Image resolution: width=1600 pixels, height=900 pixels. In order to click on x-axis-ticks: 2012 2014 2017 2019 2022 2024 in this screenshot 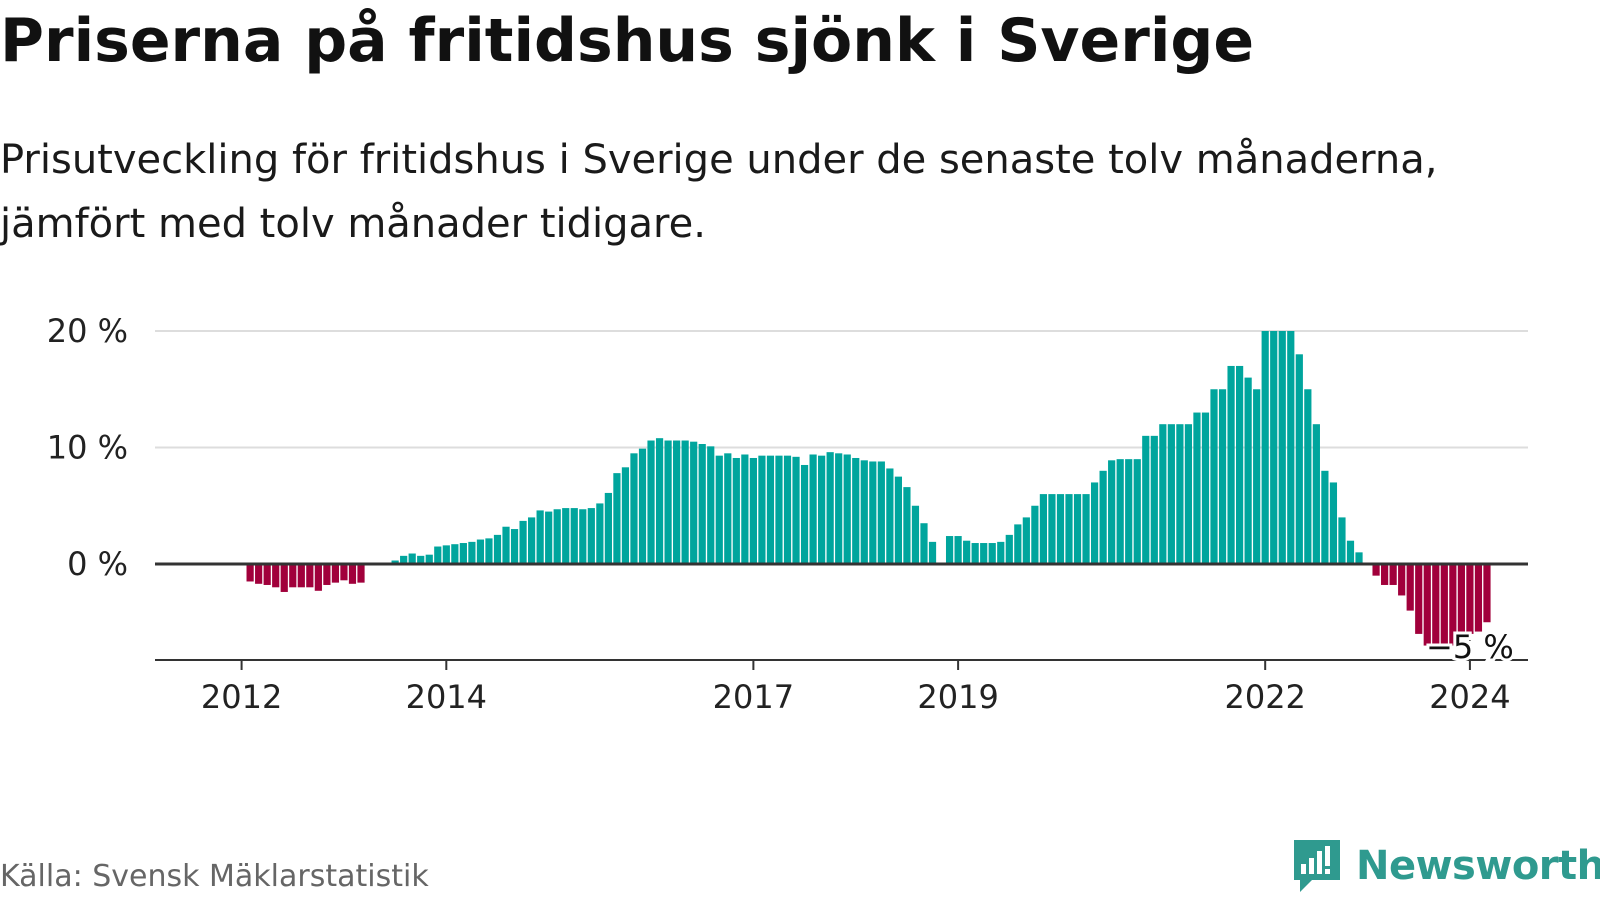, I will do `click(856, 688)`.